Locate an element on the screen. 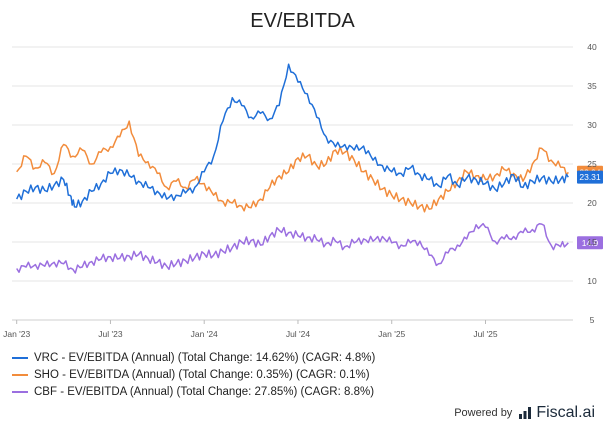 Image resolution: width=605 pixels, height=429 pixels. end-label-bg-cbf is located at coordinates (590, 243).